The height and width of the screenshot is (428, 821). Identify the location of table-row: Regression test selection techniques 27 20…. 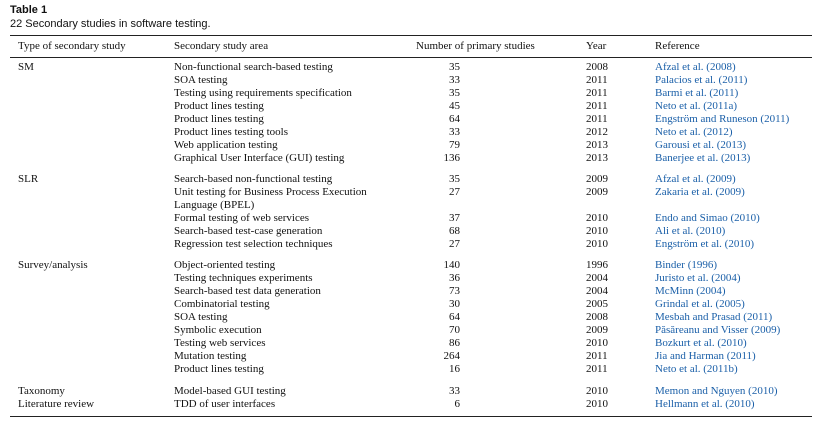
(410, 244).